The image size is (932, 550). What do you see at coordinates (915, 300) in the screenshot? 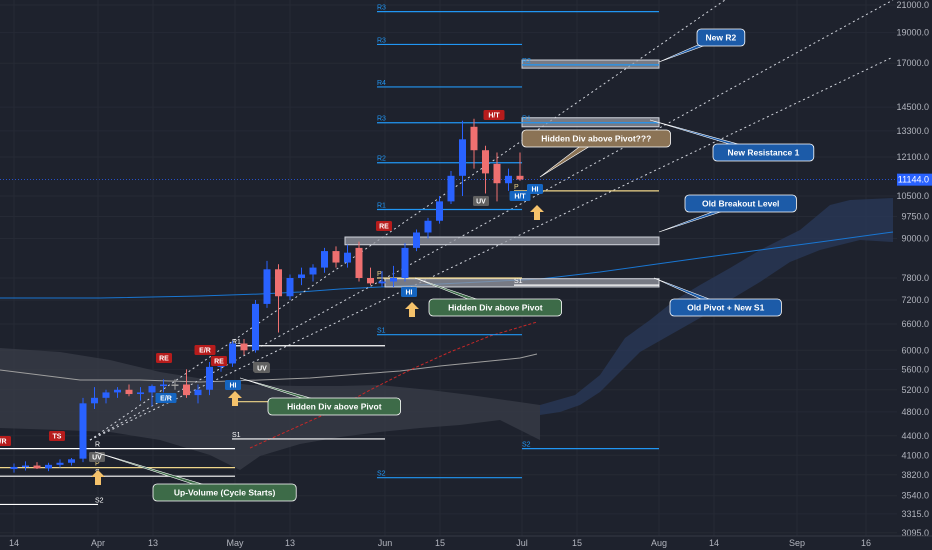
I see `y-tick-label: 7200.0` at bounding box center [915, 300].